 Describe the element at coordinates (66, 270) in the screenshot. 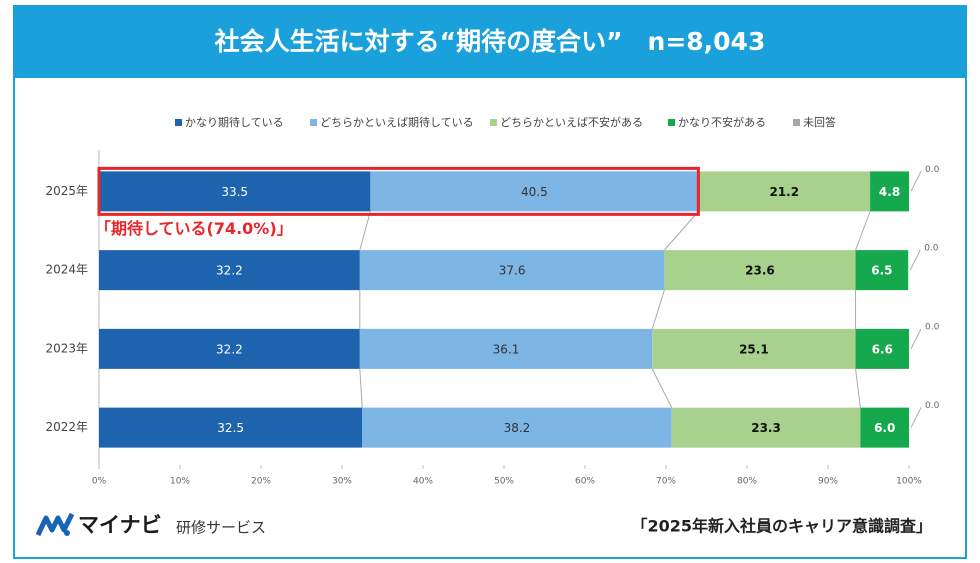

I see `y-tick-label: 2024年` at that location.